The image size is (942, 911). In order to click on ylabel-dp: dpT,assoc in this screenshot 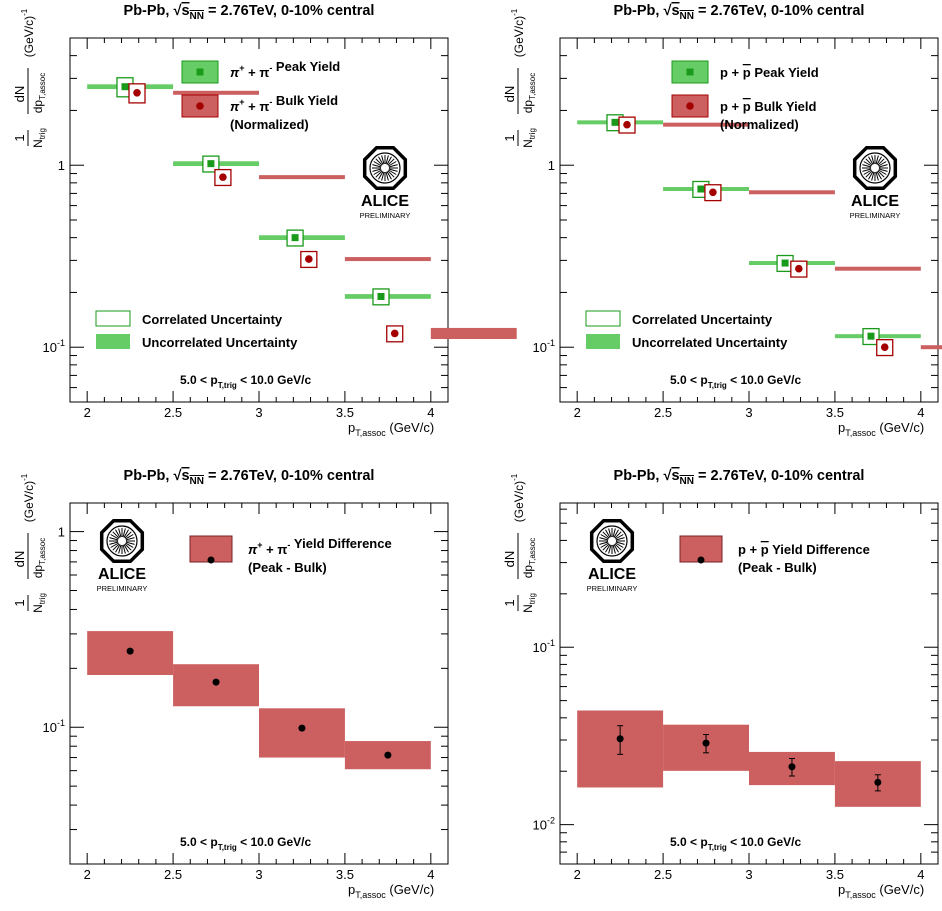, I will do `click(529, 558)`.